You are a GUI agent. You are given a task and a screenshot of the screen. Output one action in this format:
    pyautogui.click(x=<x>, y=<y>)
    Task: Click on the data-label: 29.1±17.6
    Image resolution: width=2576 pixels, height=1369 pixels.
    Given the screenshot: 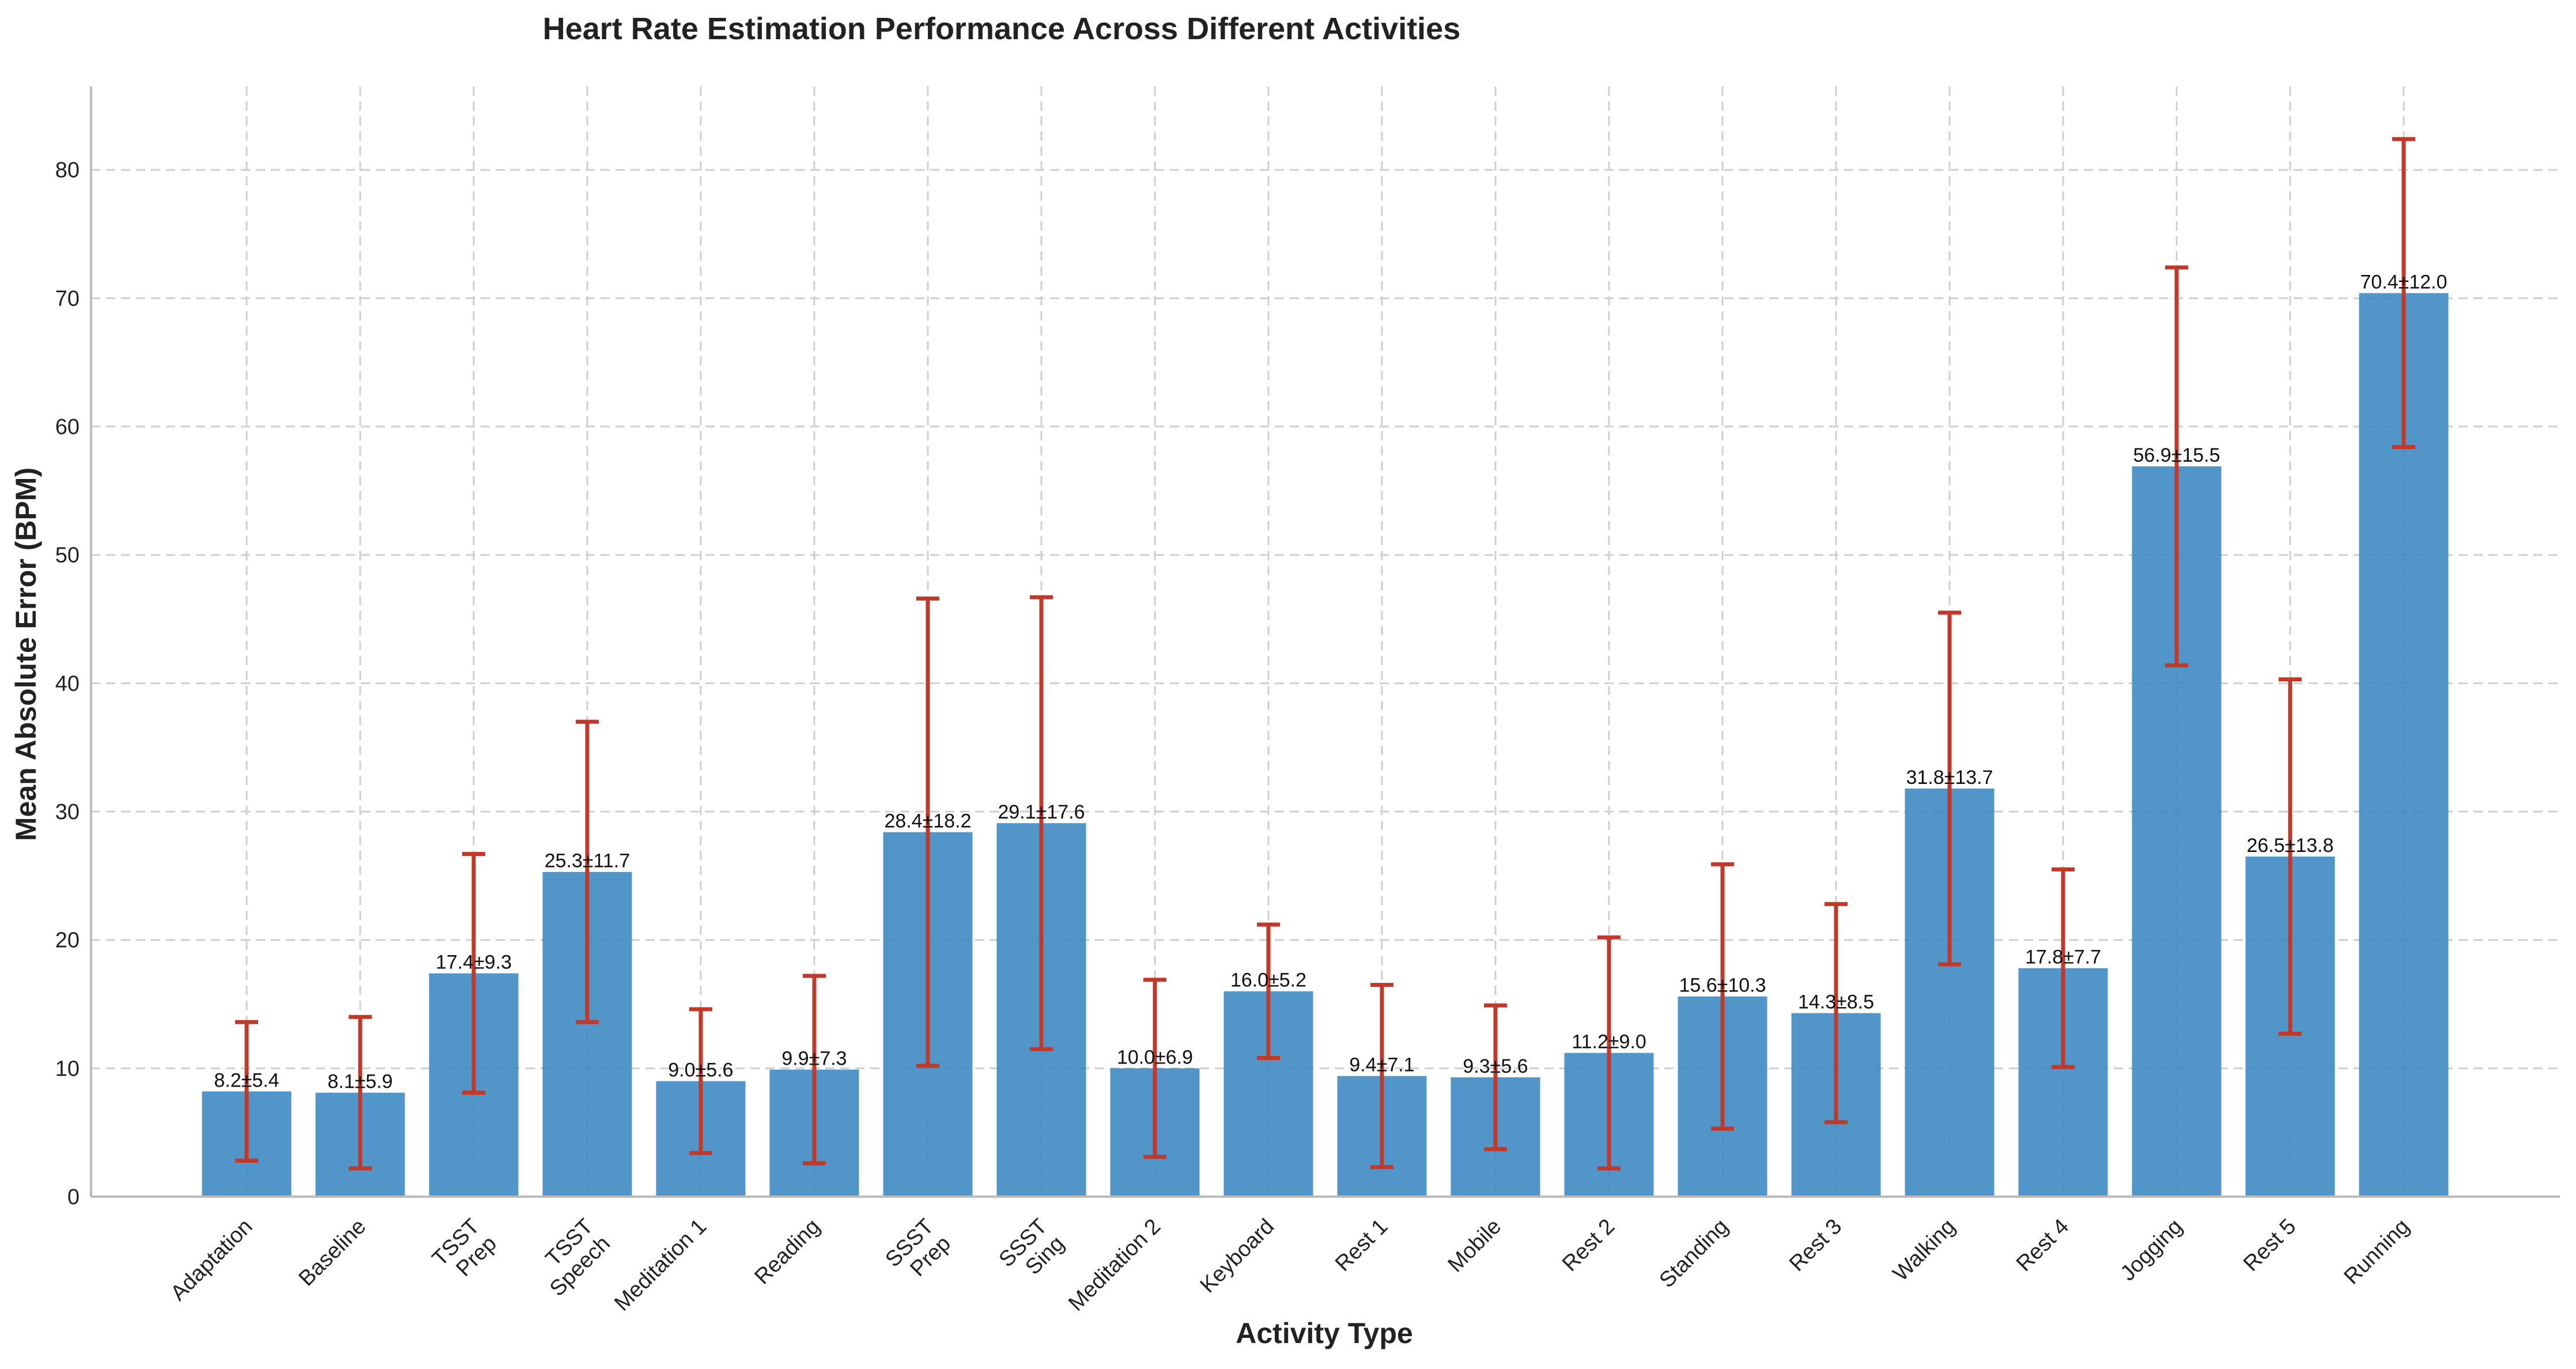 What is the action you would take?
    pyautogui.click(x=1041, y=812)
    